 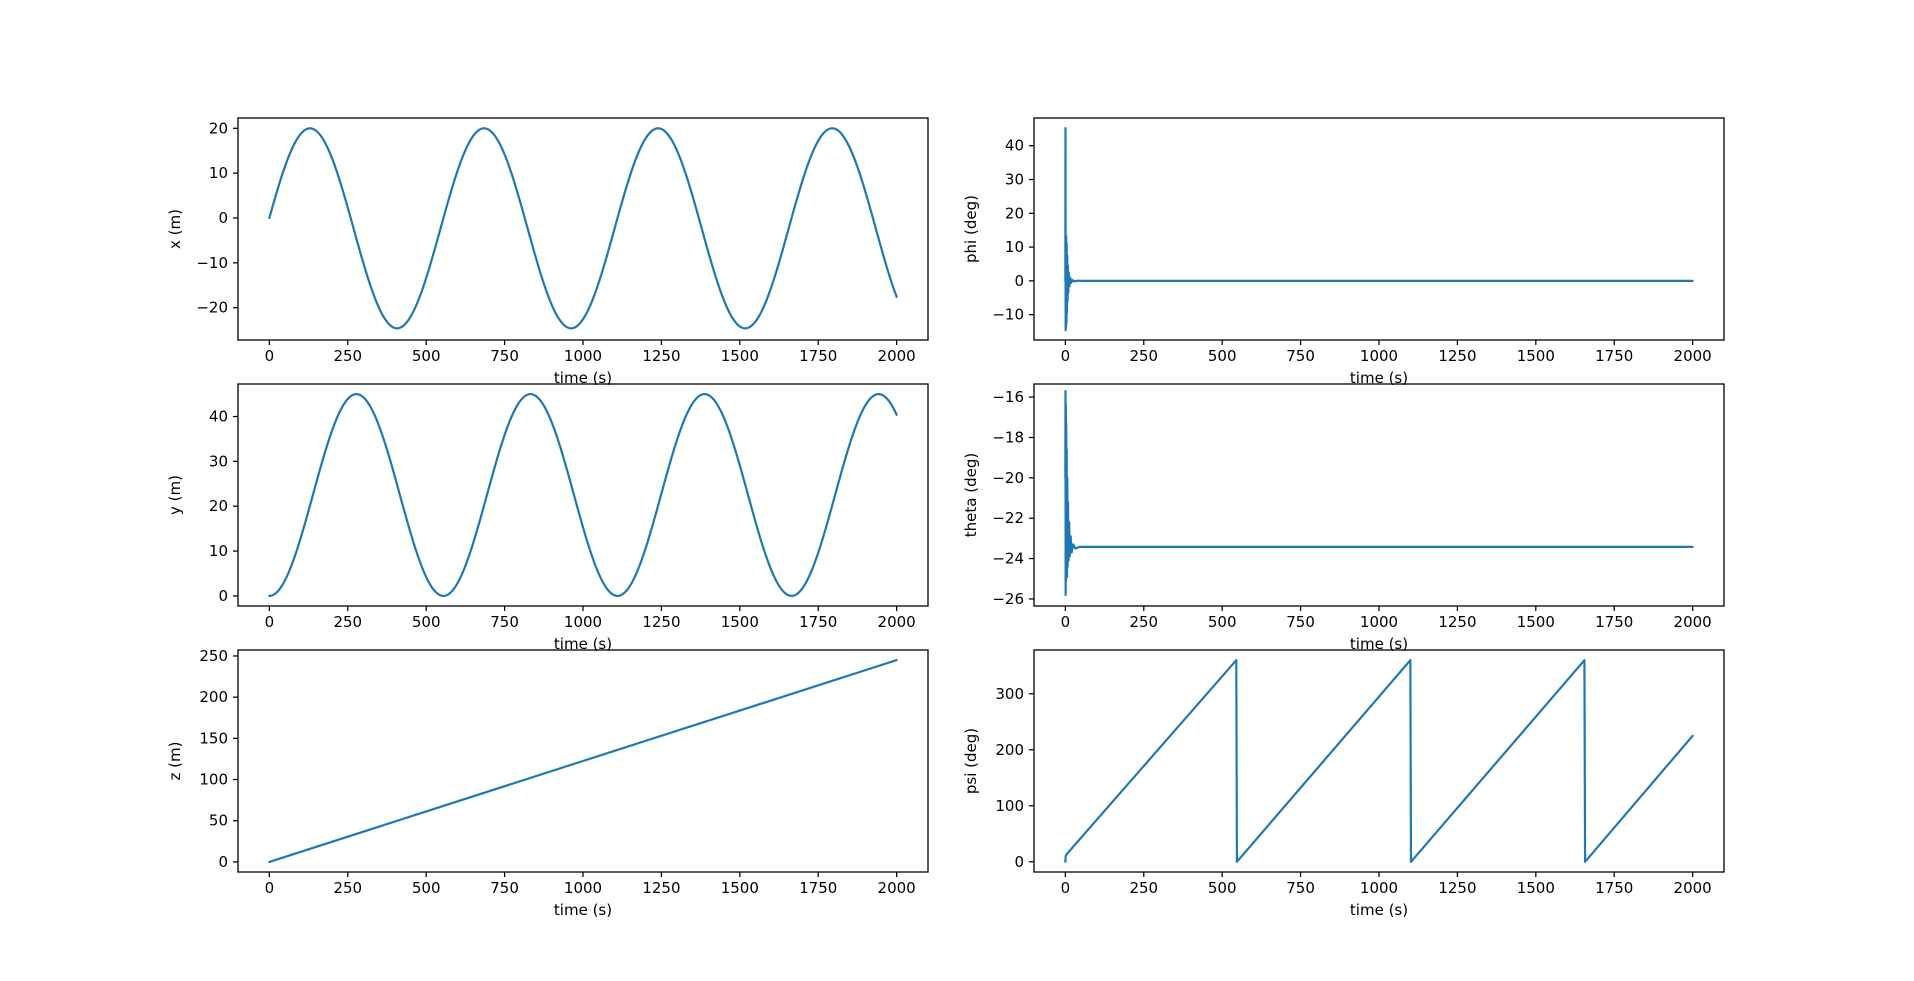 I want to click on y-axis-label: phi (deg), so click(x=971, y=229).